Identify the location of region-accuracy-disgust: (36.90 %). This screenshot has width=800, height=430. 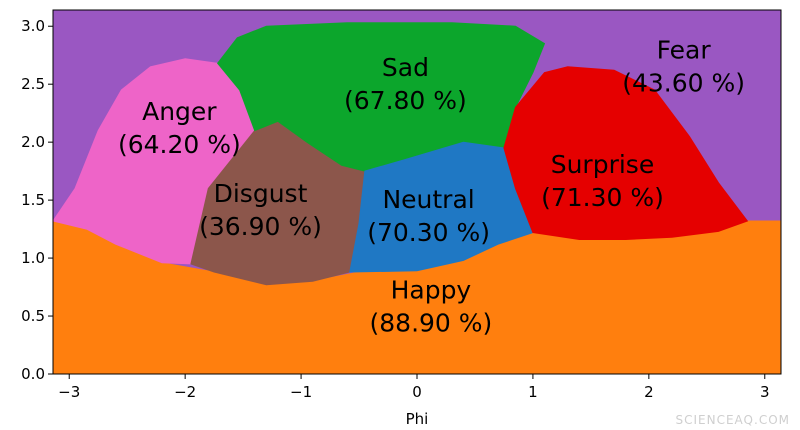
(260, 226).